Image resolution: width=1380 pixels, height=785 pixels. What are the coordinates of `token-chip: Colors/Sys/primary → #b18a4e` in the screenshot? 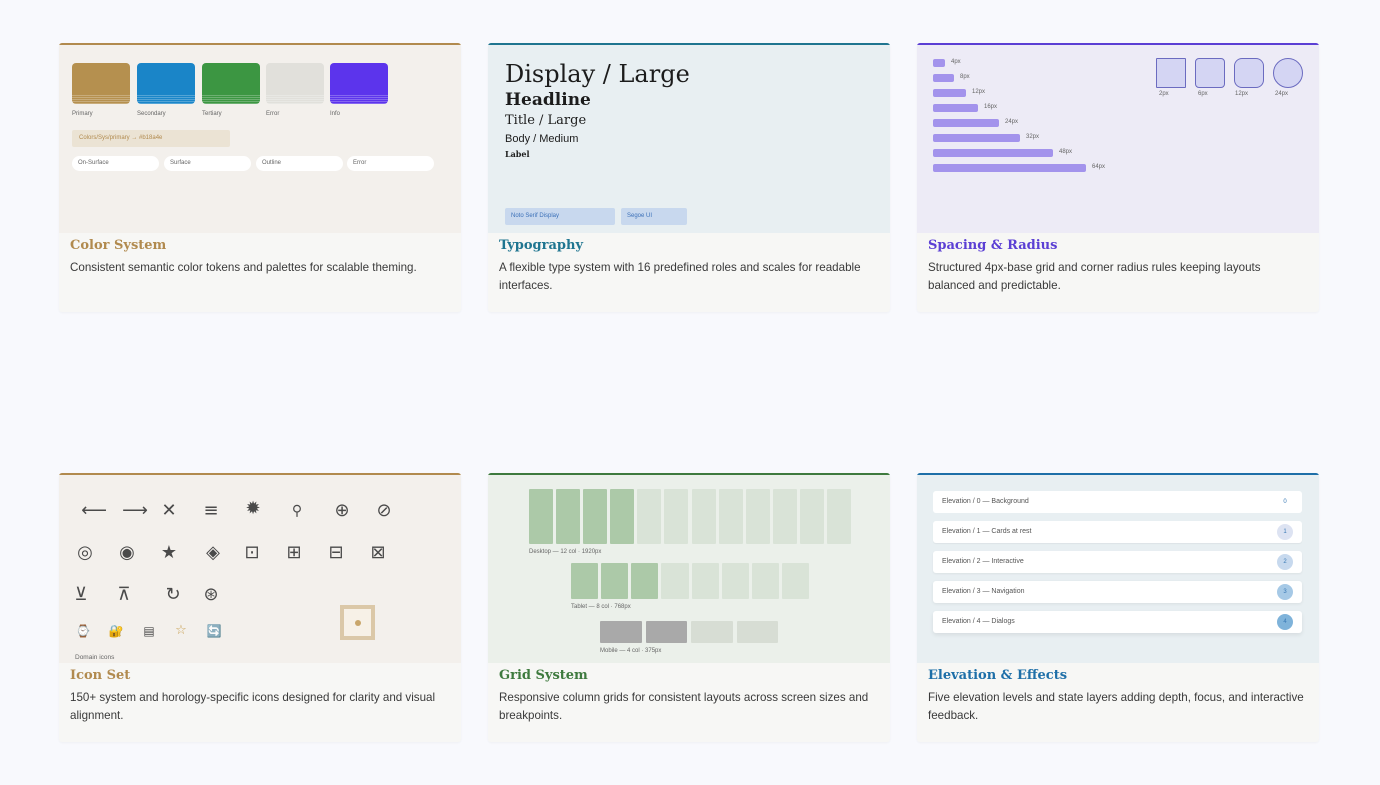 It's located at (151, 138).